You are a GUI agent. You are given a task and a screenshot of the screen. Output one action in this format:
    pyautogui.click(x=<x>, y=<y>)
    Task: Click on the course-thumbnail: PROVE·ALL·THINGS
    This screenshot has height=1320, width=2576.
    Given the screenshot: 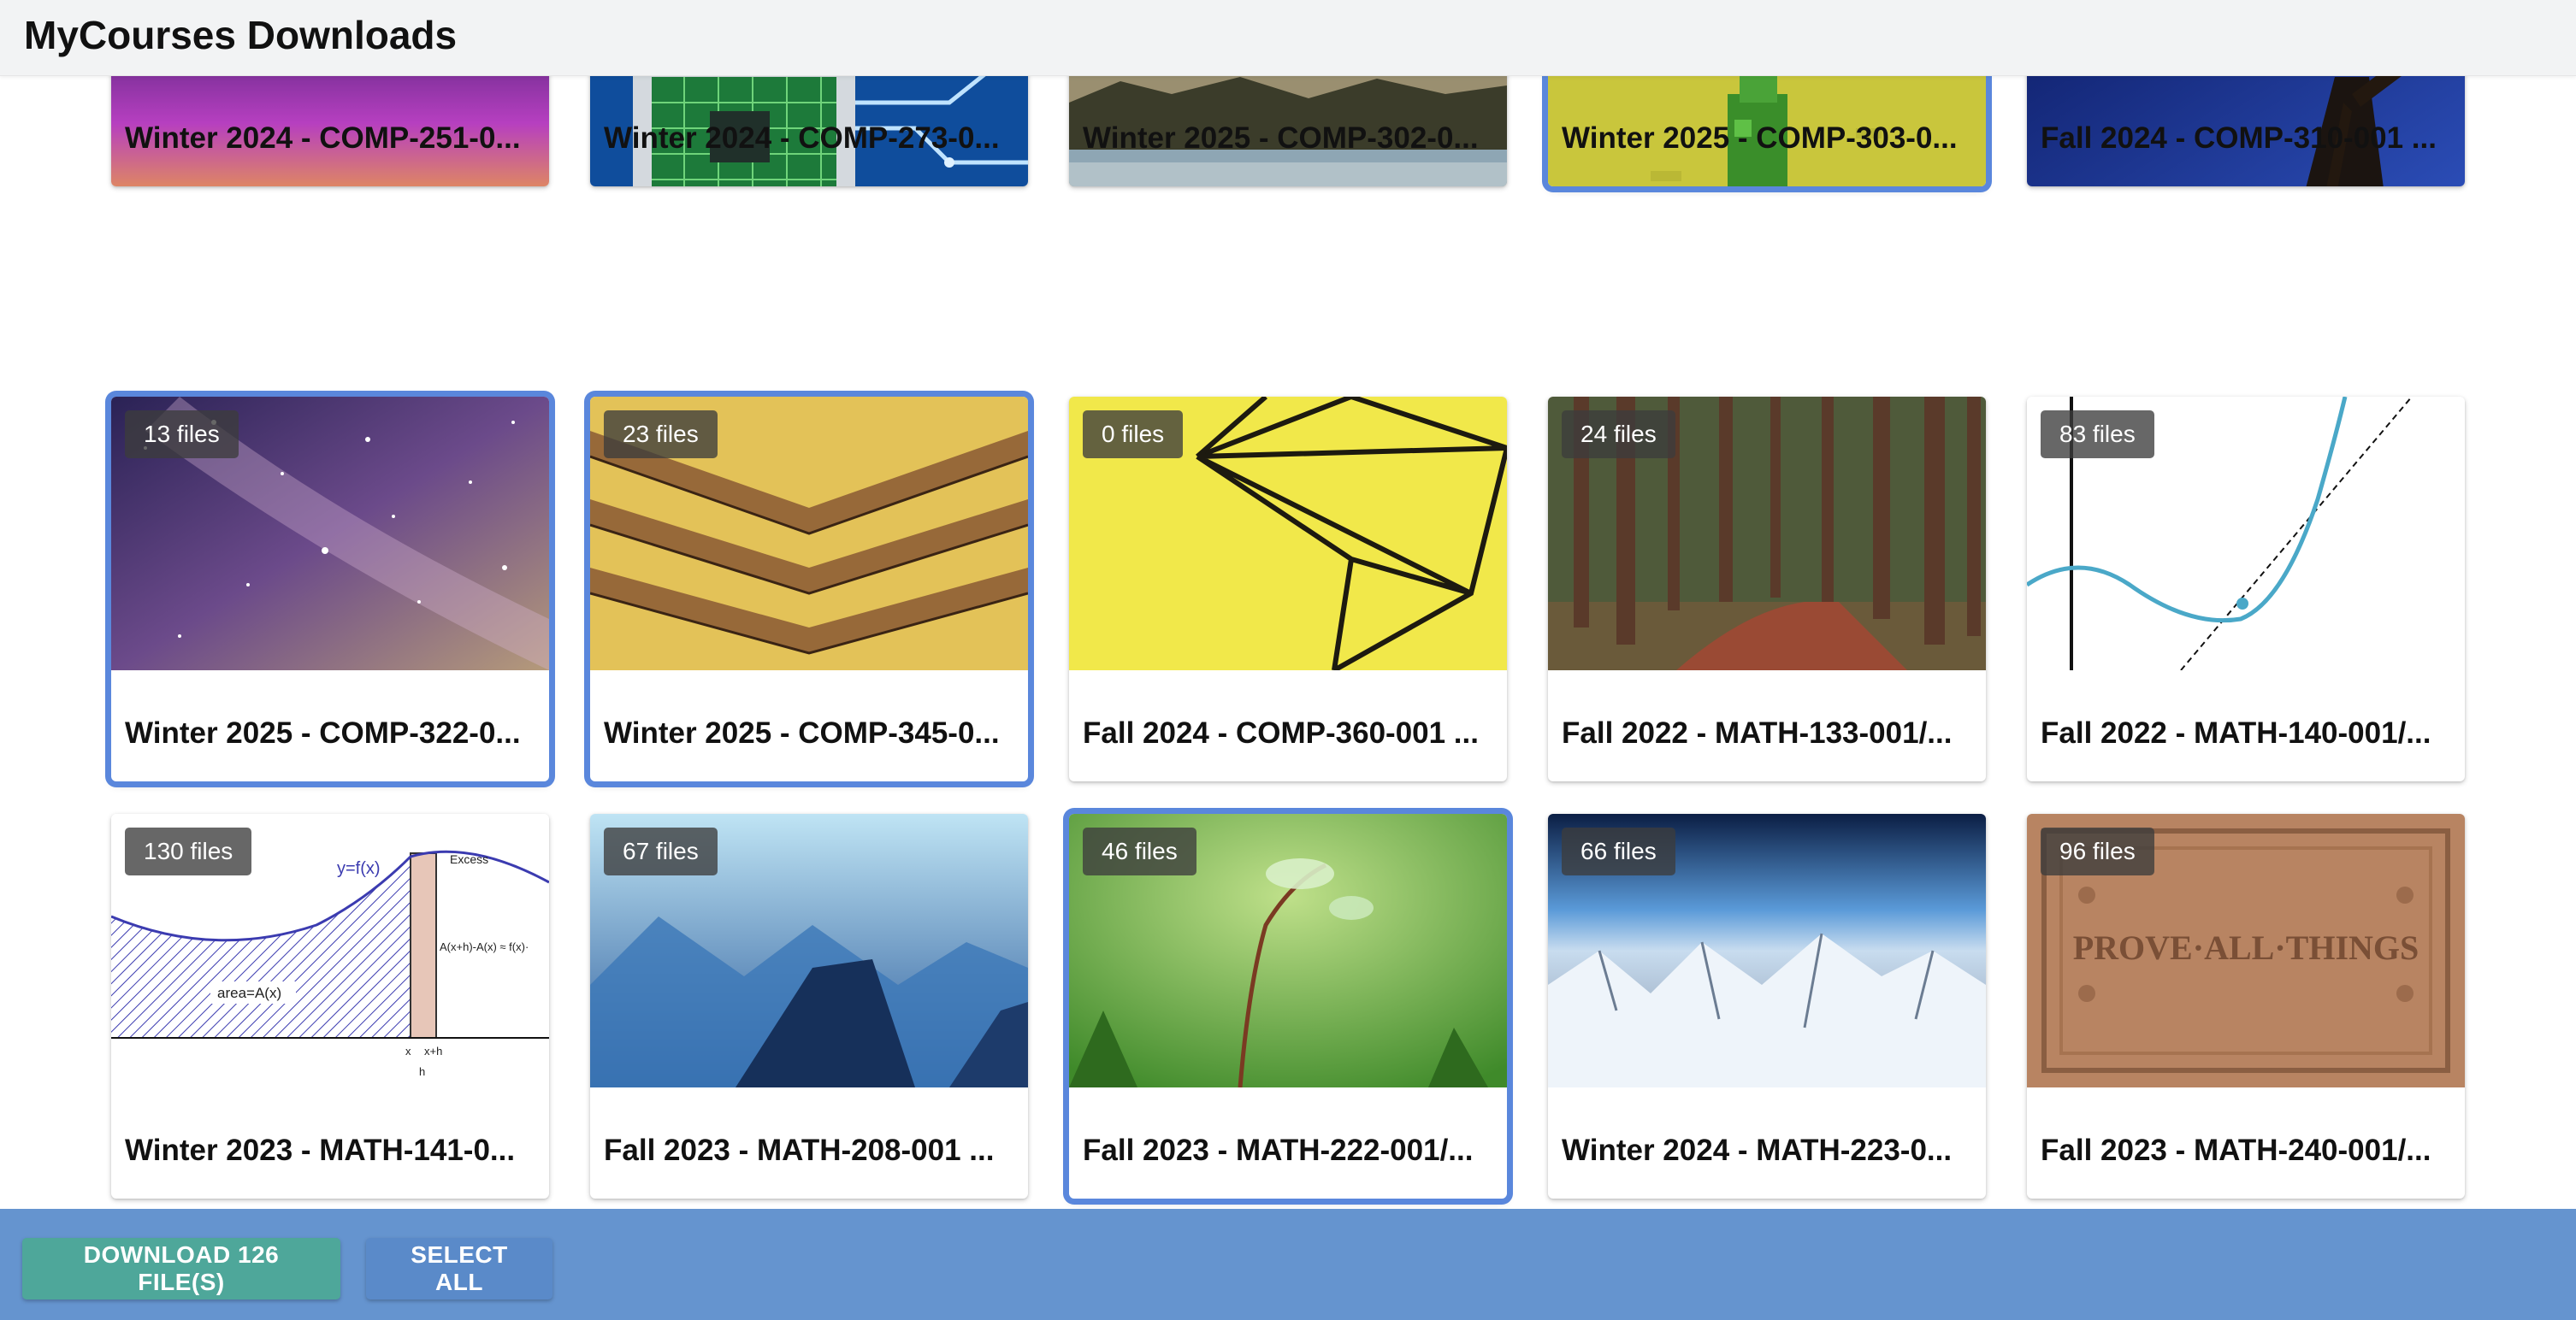 What is the action you would take?
    pyautogui.click(x=2246, y=950)
    